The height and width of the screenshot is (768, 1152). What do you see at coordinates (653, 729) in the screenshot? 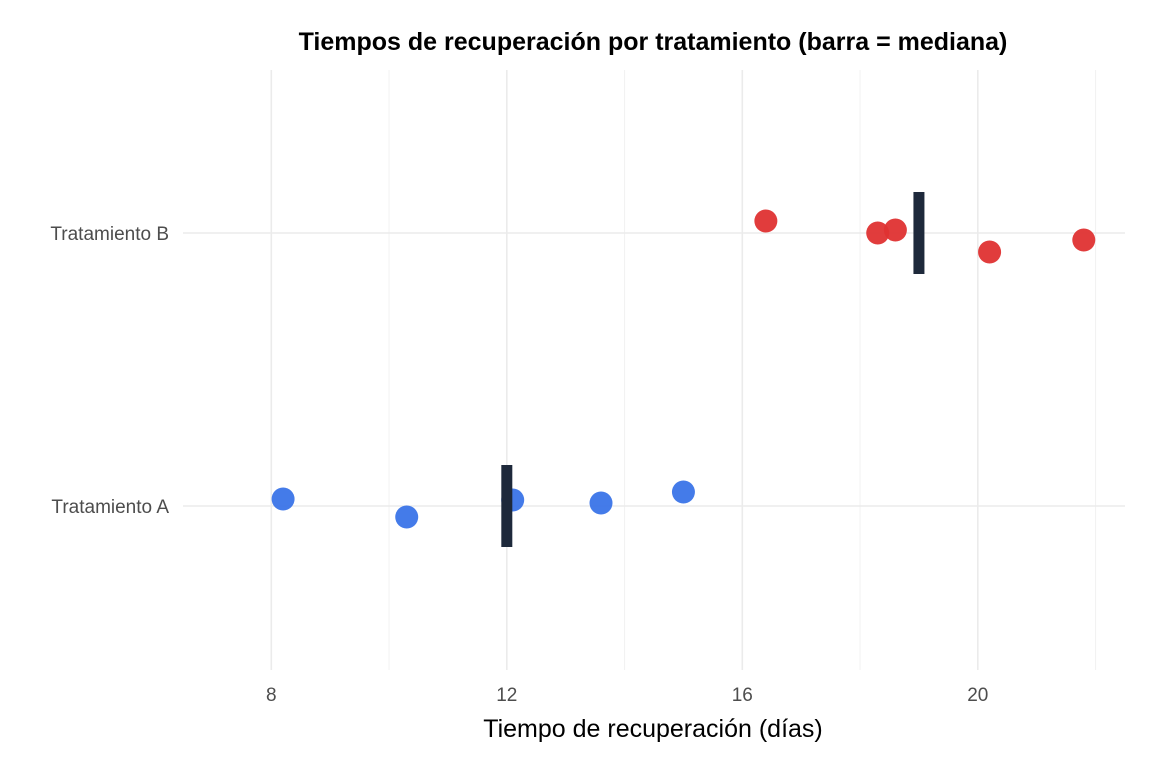
I see `x-axis-label: Tiempo de recuperación (días)` at bounding box center [653, 729].